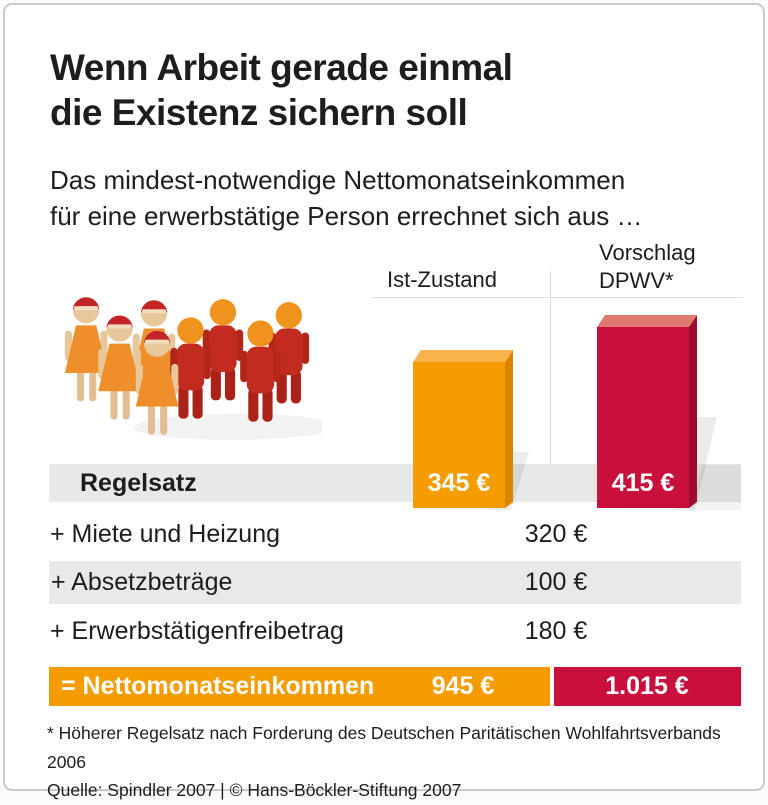  Describe the element at coordinates (197, 631) in the screenshot. I see `row-label-erwerbsfreibetrag: + Erwerbstätigenfreibetrag` at that location.